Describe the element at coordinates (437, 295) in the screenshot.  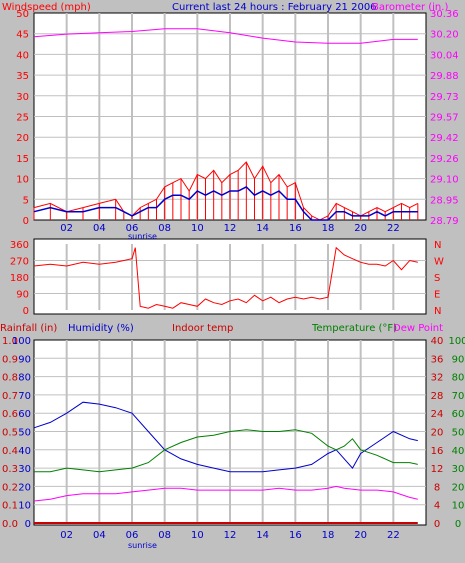
I see `compass-tick-label: E` at that location.